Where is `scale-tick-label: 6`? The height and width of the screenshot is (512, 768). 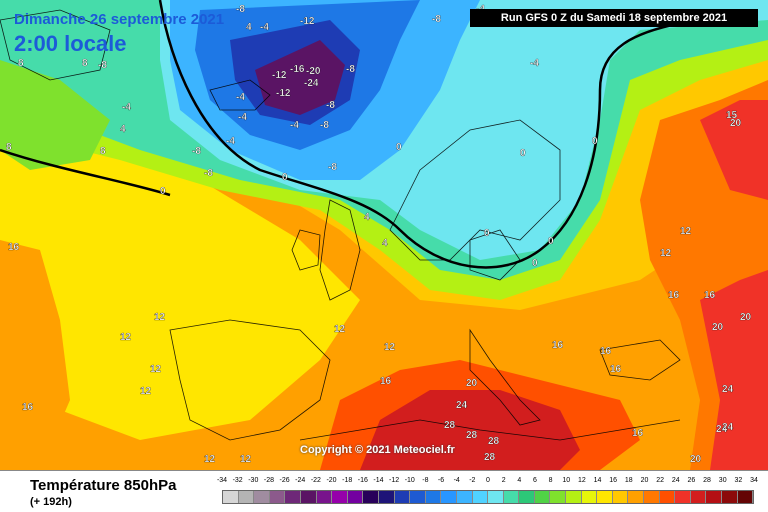
scale-tick-label: 6 is located at coordinates (534, 480).